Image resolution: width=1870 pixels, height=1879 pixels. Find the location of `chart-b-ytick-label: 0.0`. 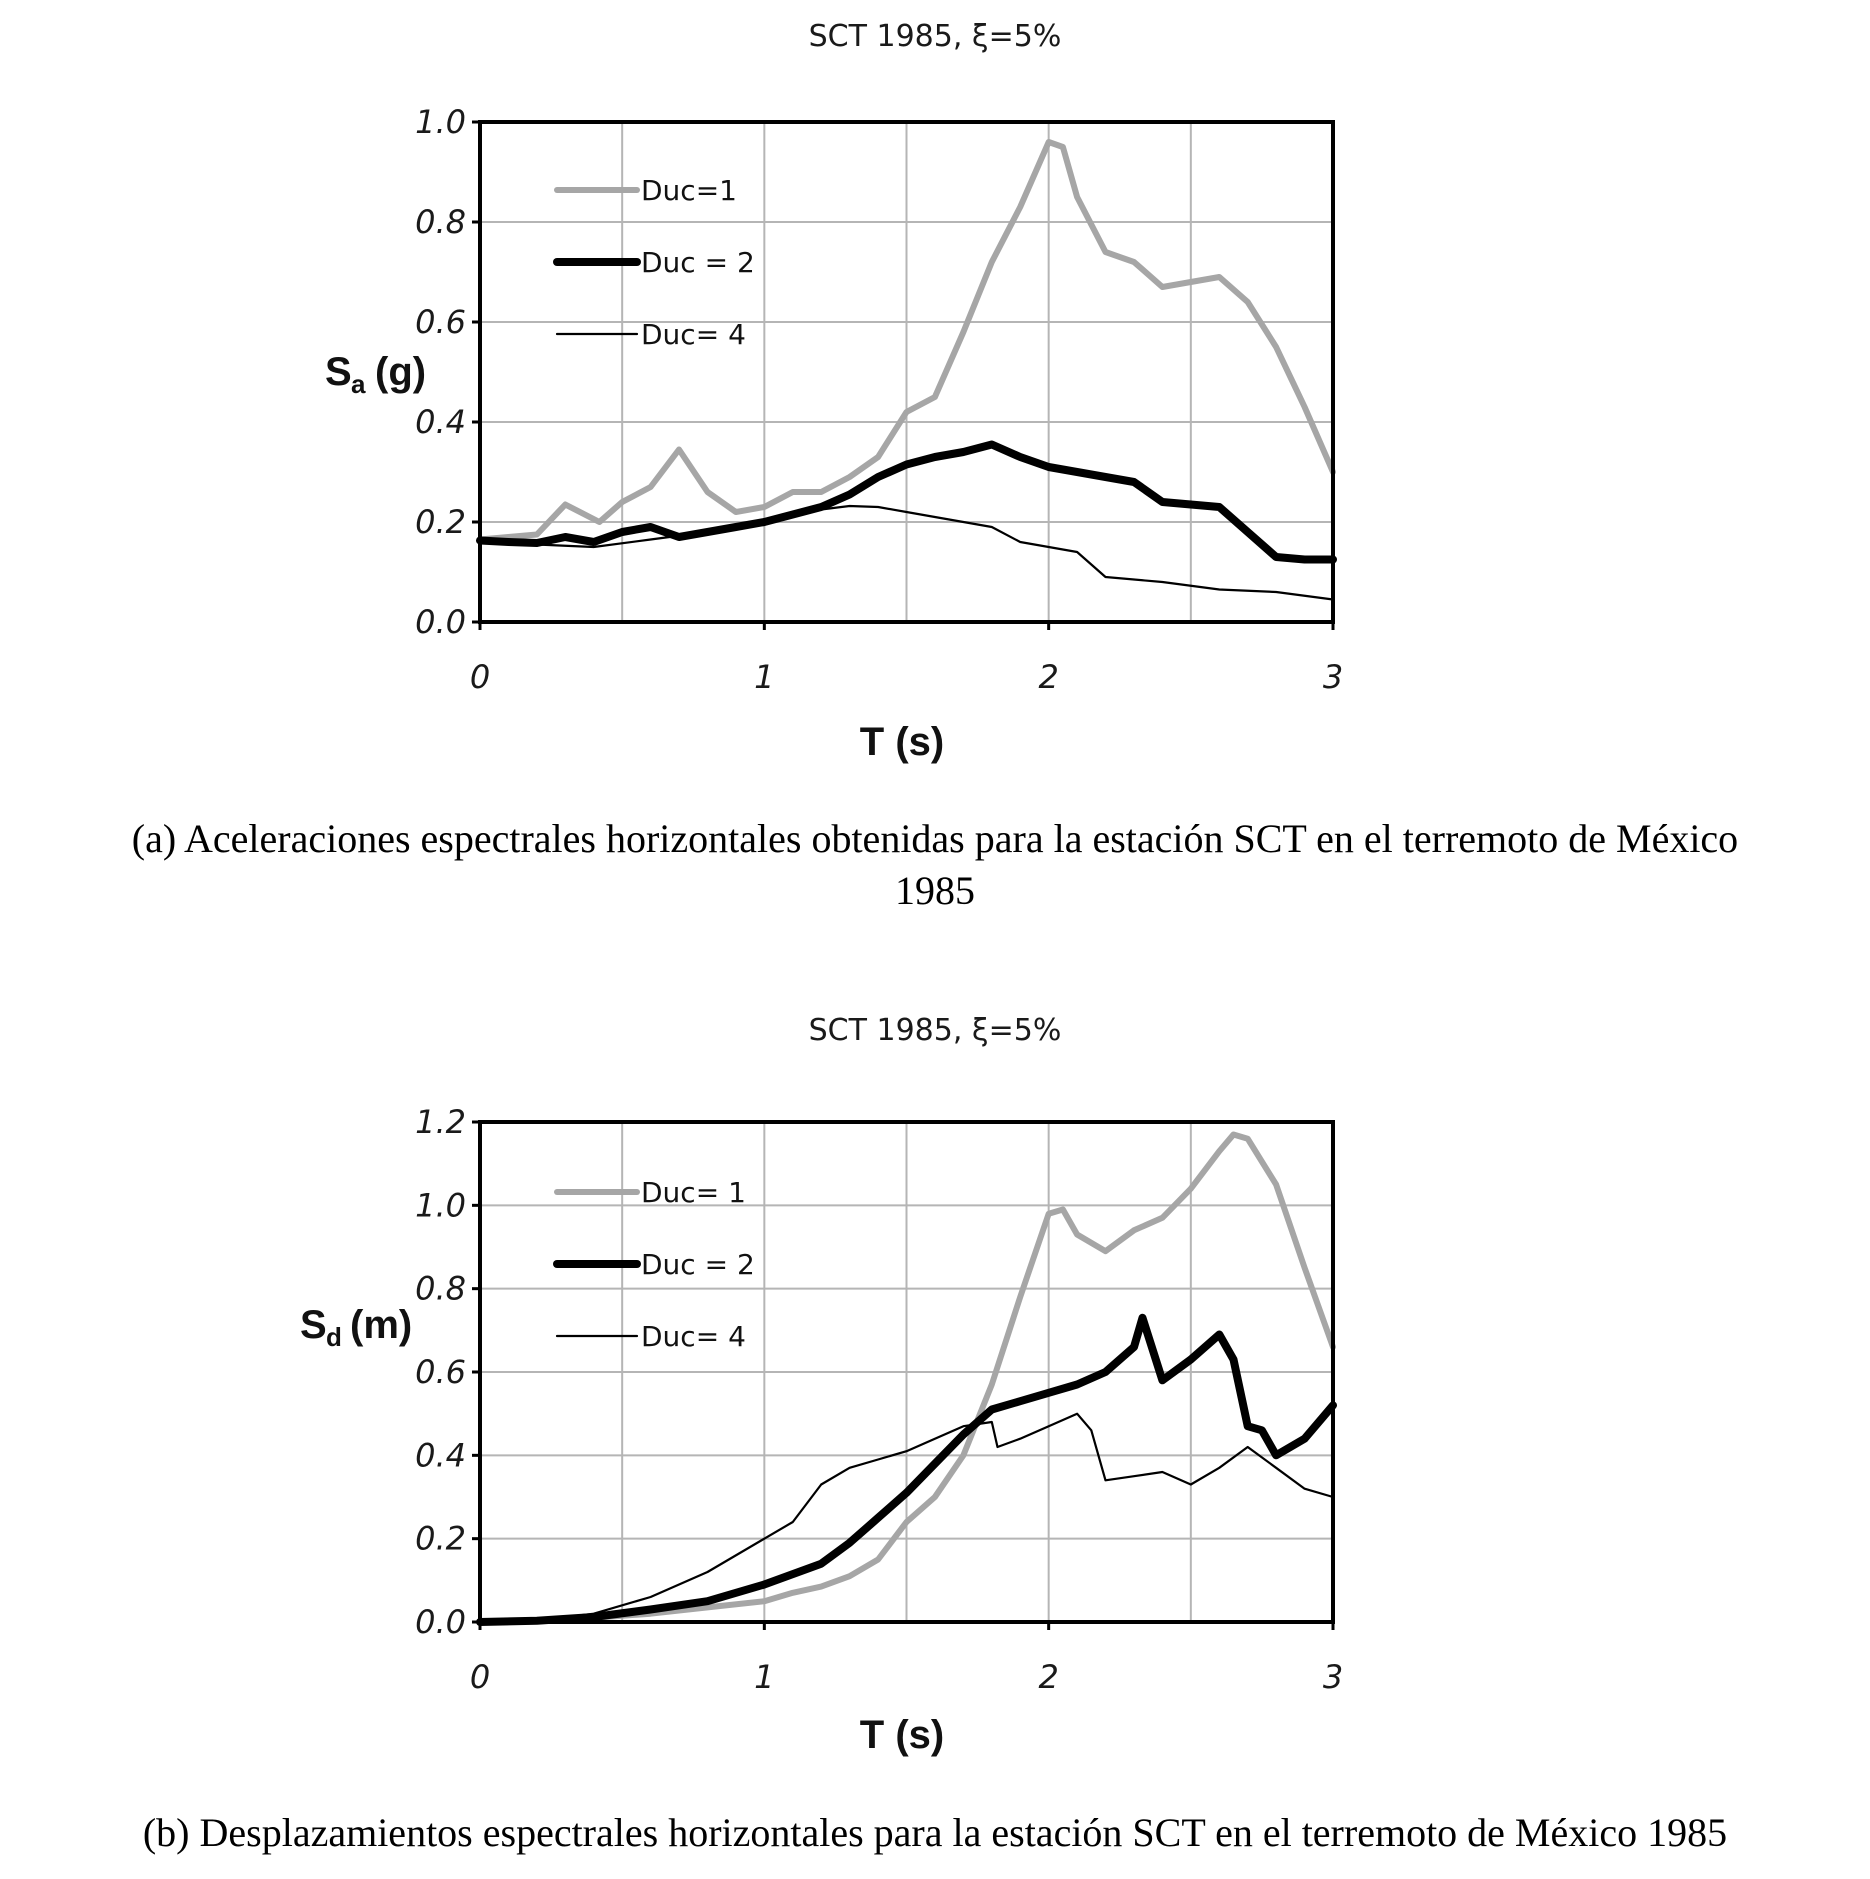

chart-b-ytick-label: 0.0 is located at coordinates (440, 1622).